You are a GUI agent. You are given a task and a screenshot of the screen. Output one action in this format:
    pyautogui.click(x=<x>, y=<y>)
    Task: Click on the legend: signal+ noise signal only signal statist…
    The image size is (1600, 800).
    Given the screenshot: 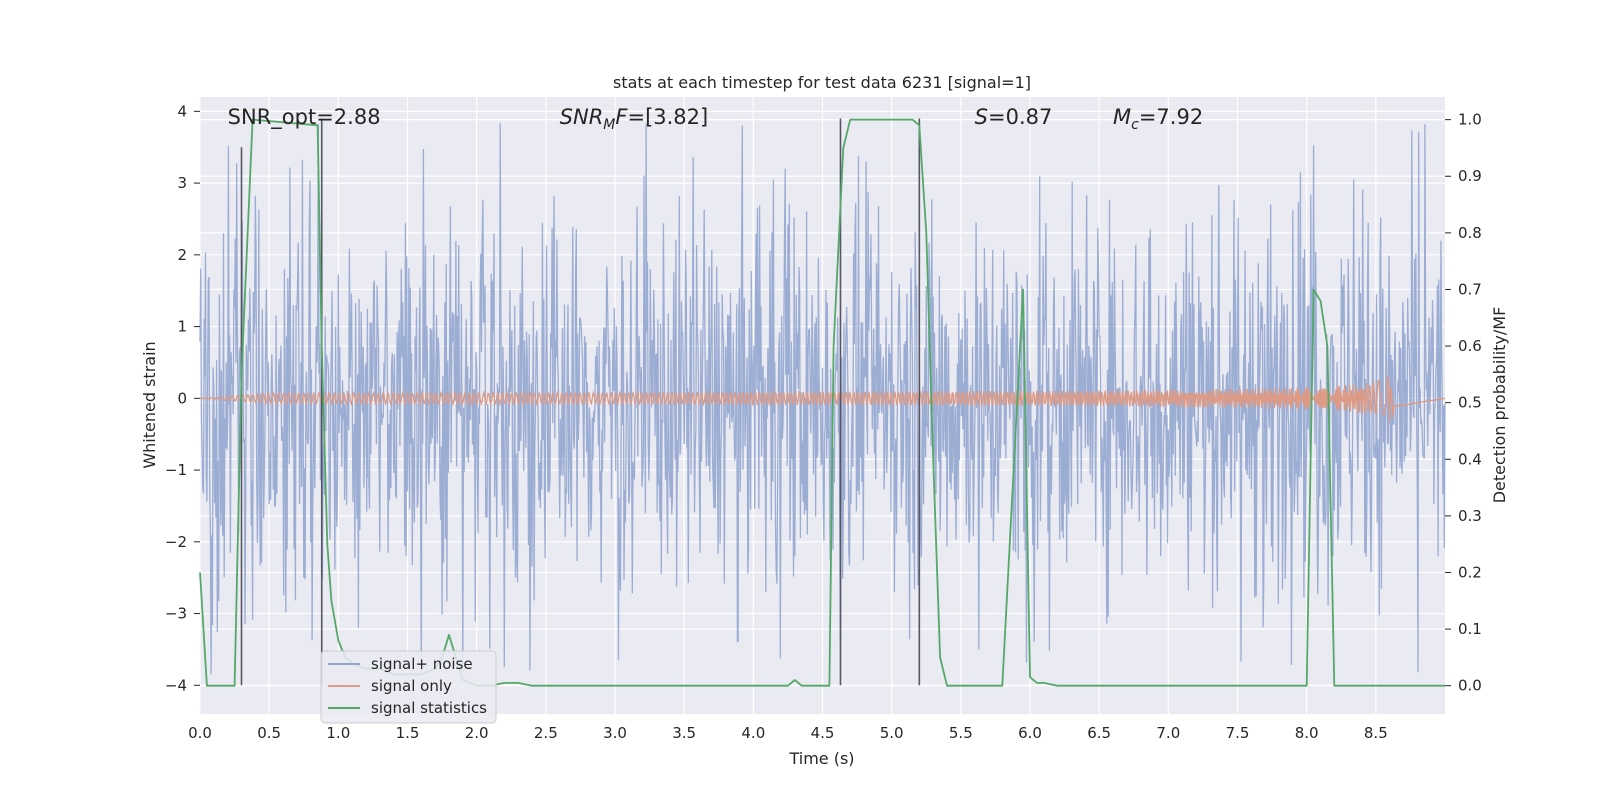 What is the action you would take?
    pyautogui.click(x=408, y=687)
    